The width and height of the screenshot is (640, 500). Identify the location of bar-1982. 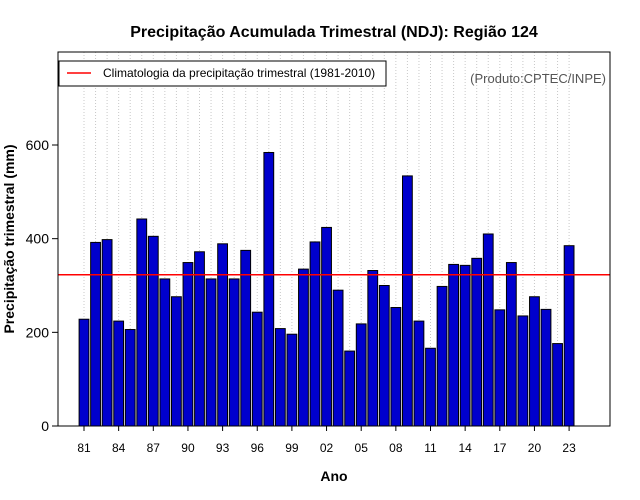
(95, 334).